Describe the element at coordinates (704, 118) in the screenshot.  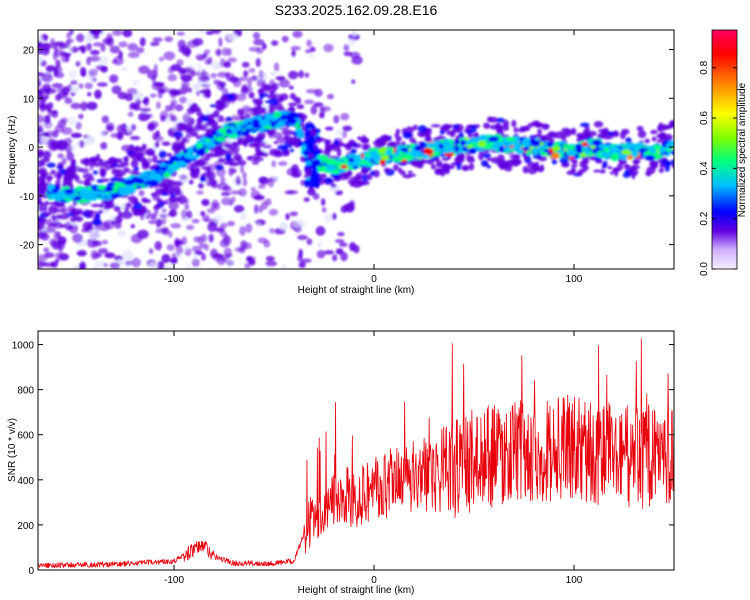
I see `colorbar-tick-label: 0.6` at that location.